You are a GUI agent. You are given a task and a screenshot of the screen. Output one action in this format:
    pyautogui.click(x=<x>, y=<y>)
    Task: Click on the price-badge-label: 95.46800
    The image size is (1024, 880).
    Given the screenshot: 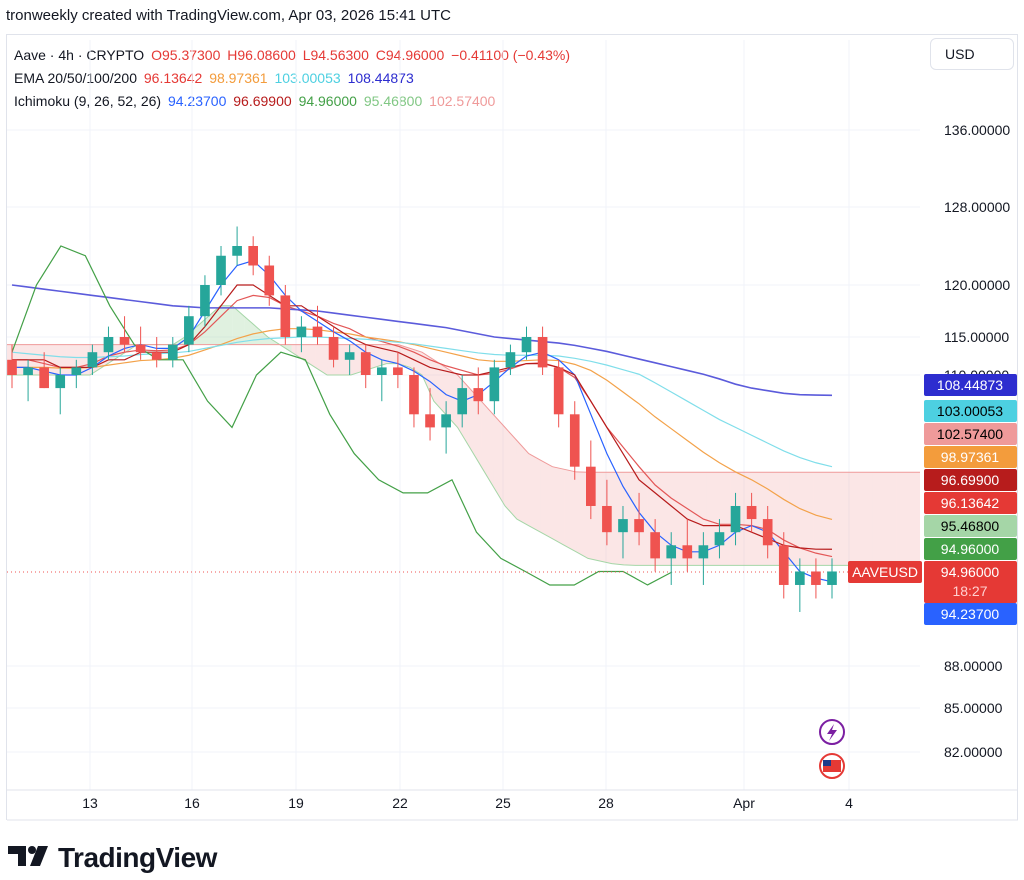 What is the action you would take?
    pyautogui.click(x=970, y=526)
    